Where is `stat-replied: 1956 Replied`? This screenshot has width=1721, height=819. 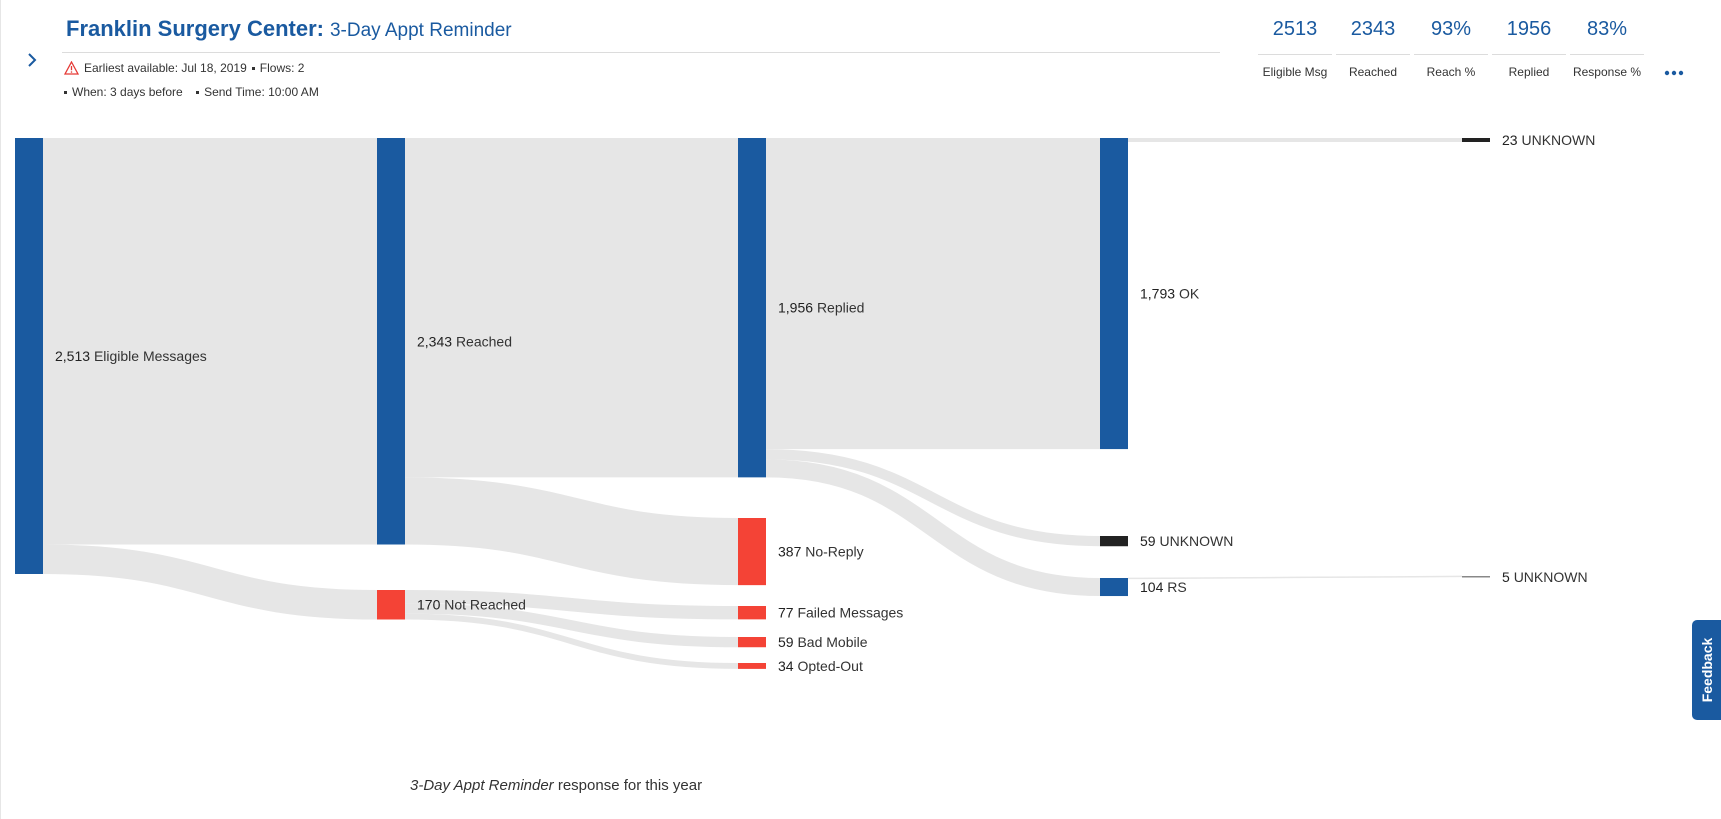 stat-replied: 1956 Replied is located at coordinates (1529, 46).